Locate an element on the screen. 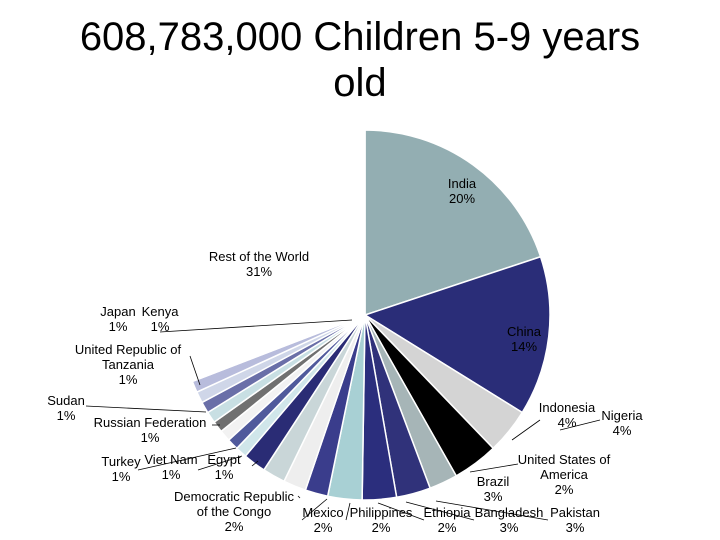  slice-label: Brazil 3% is located at coordinates (493, 489).